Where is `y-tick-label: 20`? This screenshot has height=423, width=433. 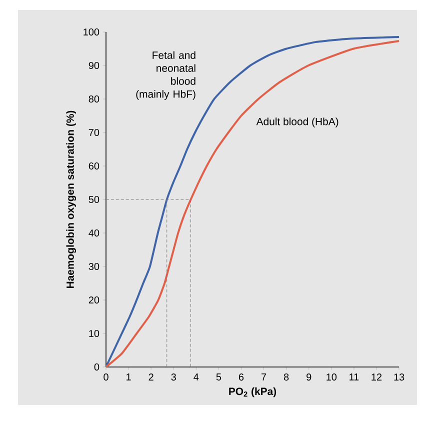
y-tick-label: 20 is located at coordinates (94, 300).